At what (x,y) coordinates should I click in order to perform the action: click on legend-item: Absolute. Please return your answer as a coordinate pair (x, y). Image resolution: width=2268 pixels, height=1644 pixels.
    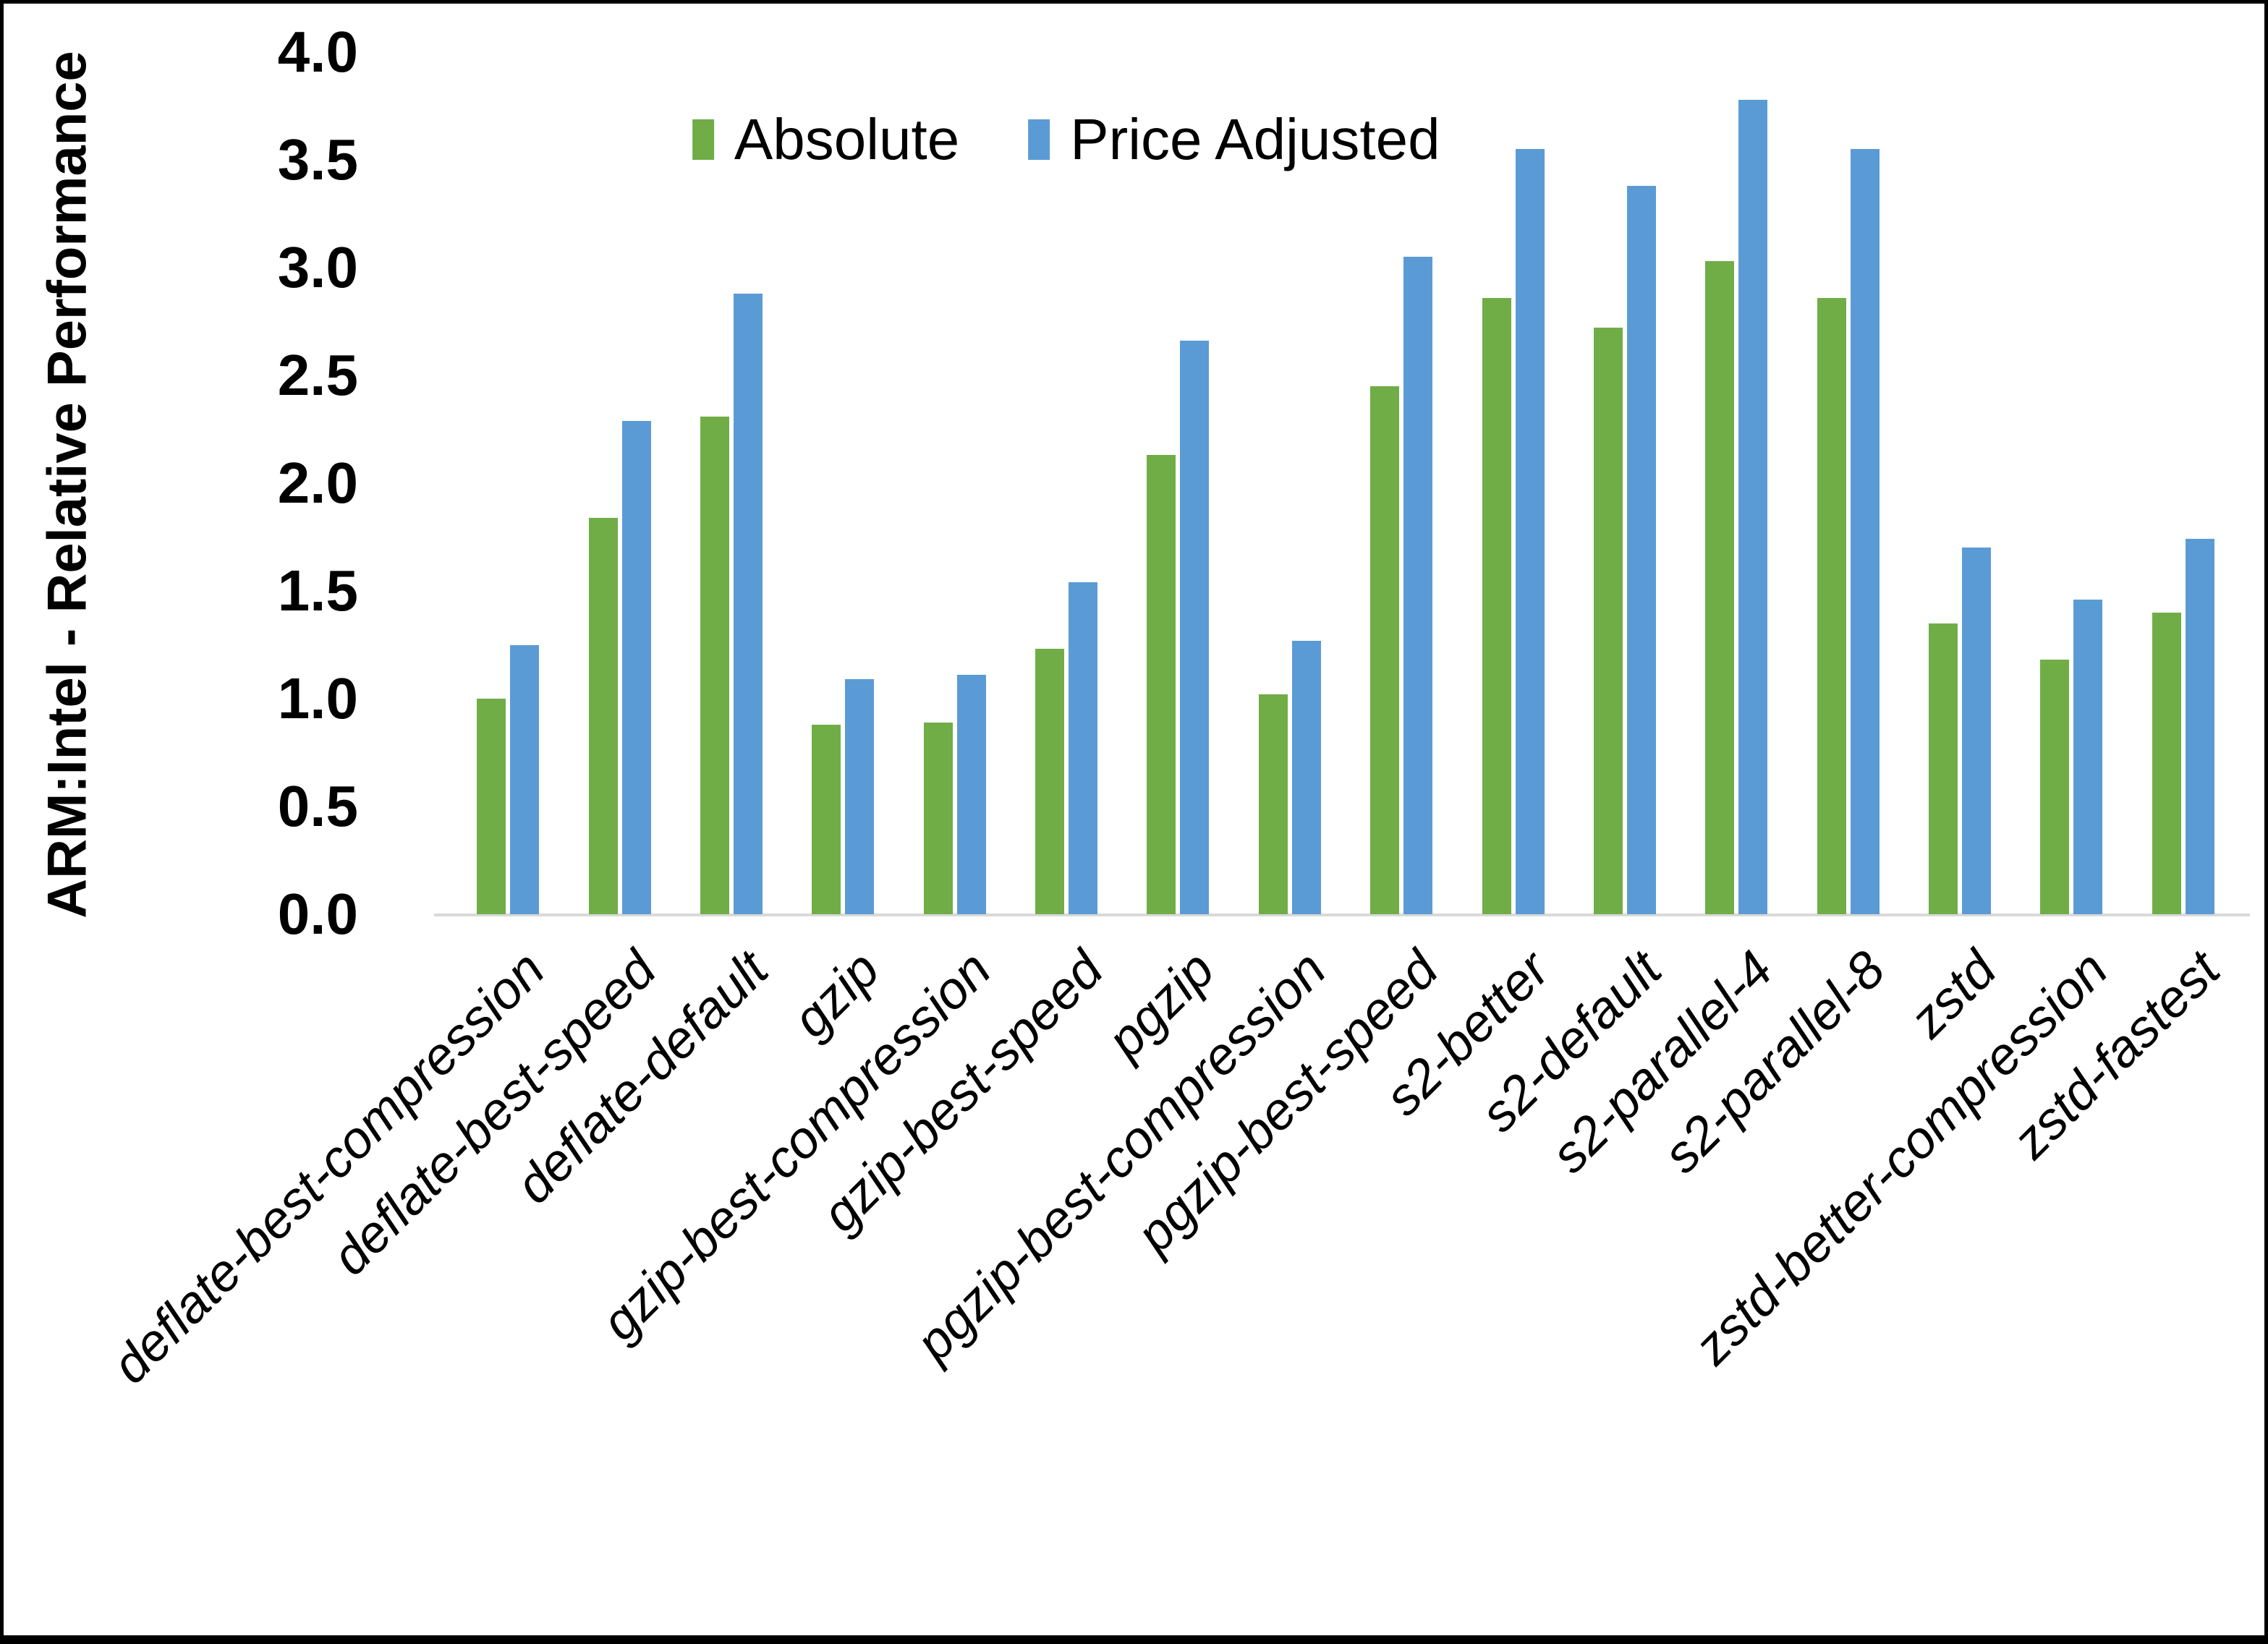
    Looking at the image, I should click on (826, 140).